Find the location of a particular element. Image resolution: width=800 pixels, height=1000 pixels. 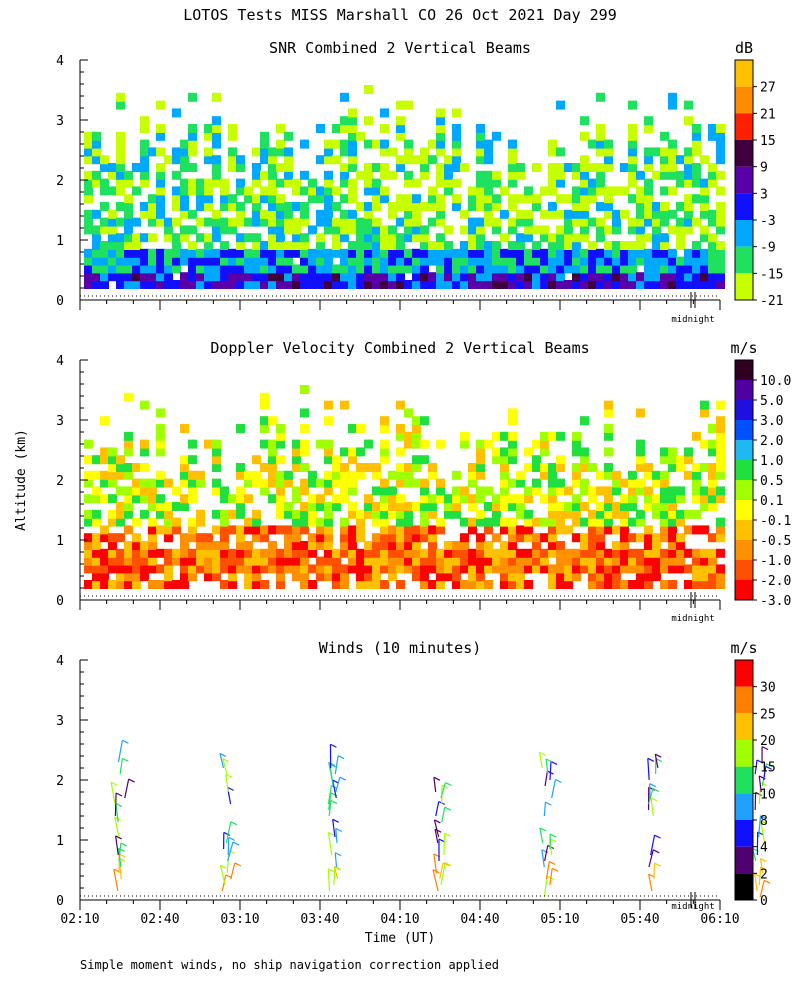

colorbar-label: -9 is located at coordinates (768, 248).